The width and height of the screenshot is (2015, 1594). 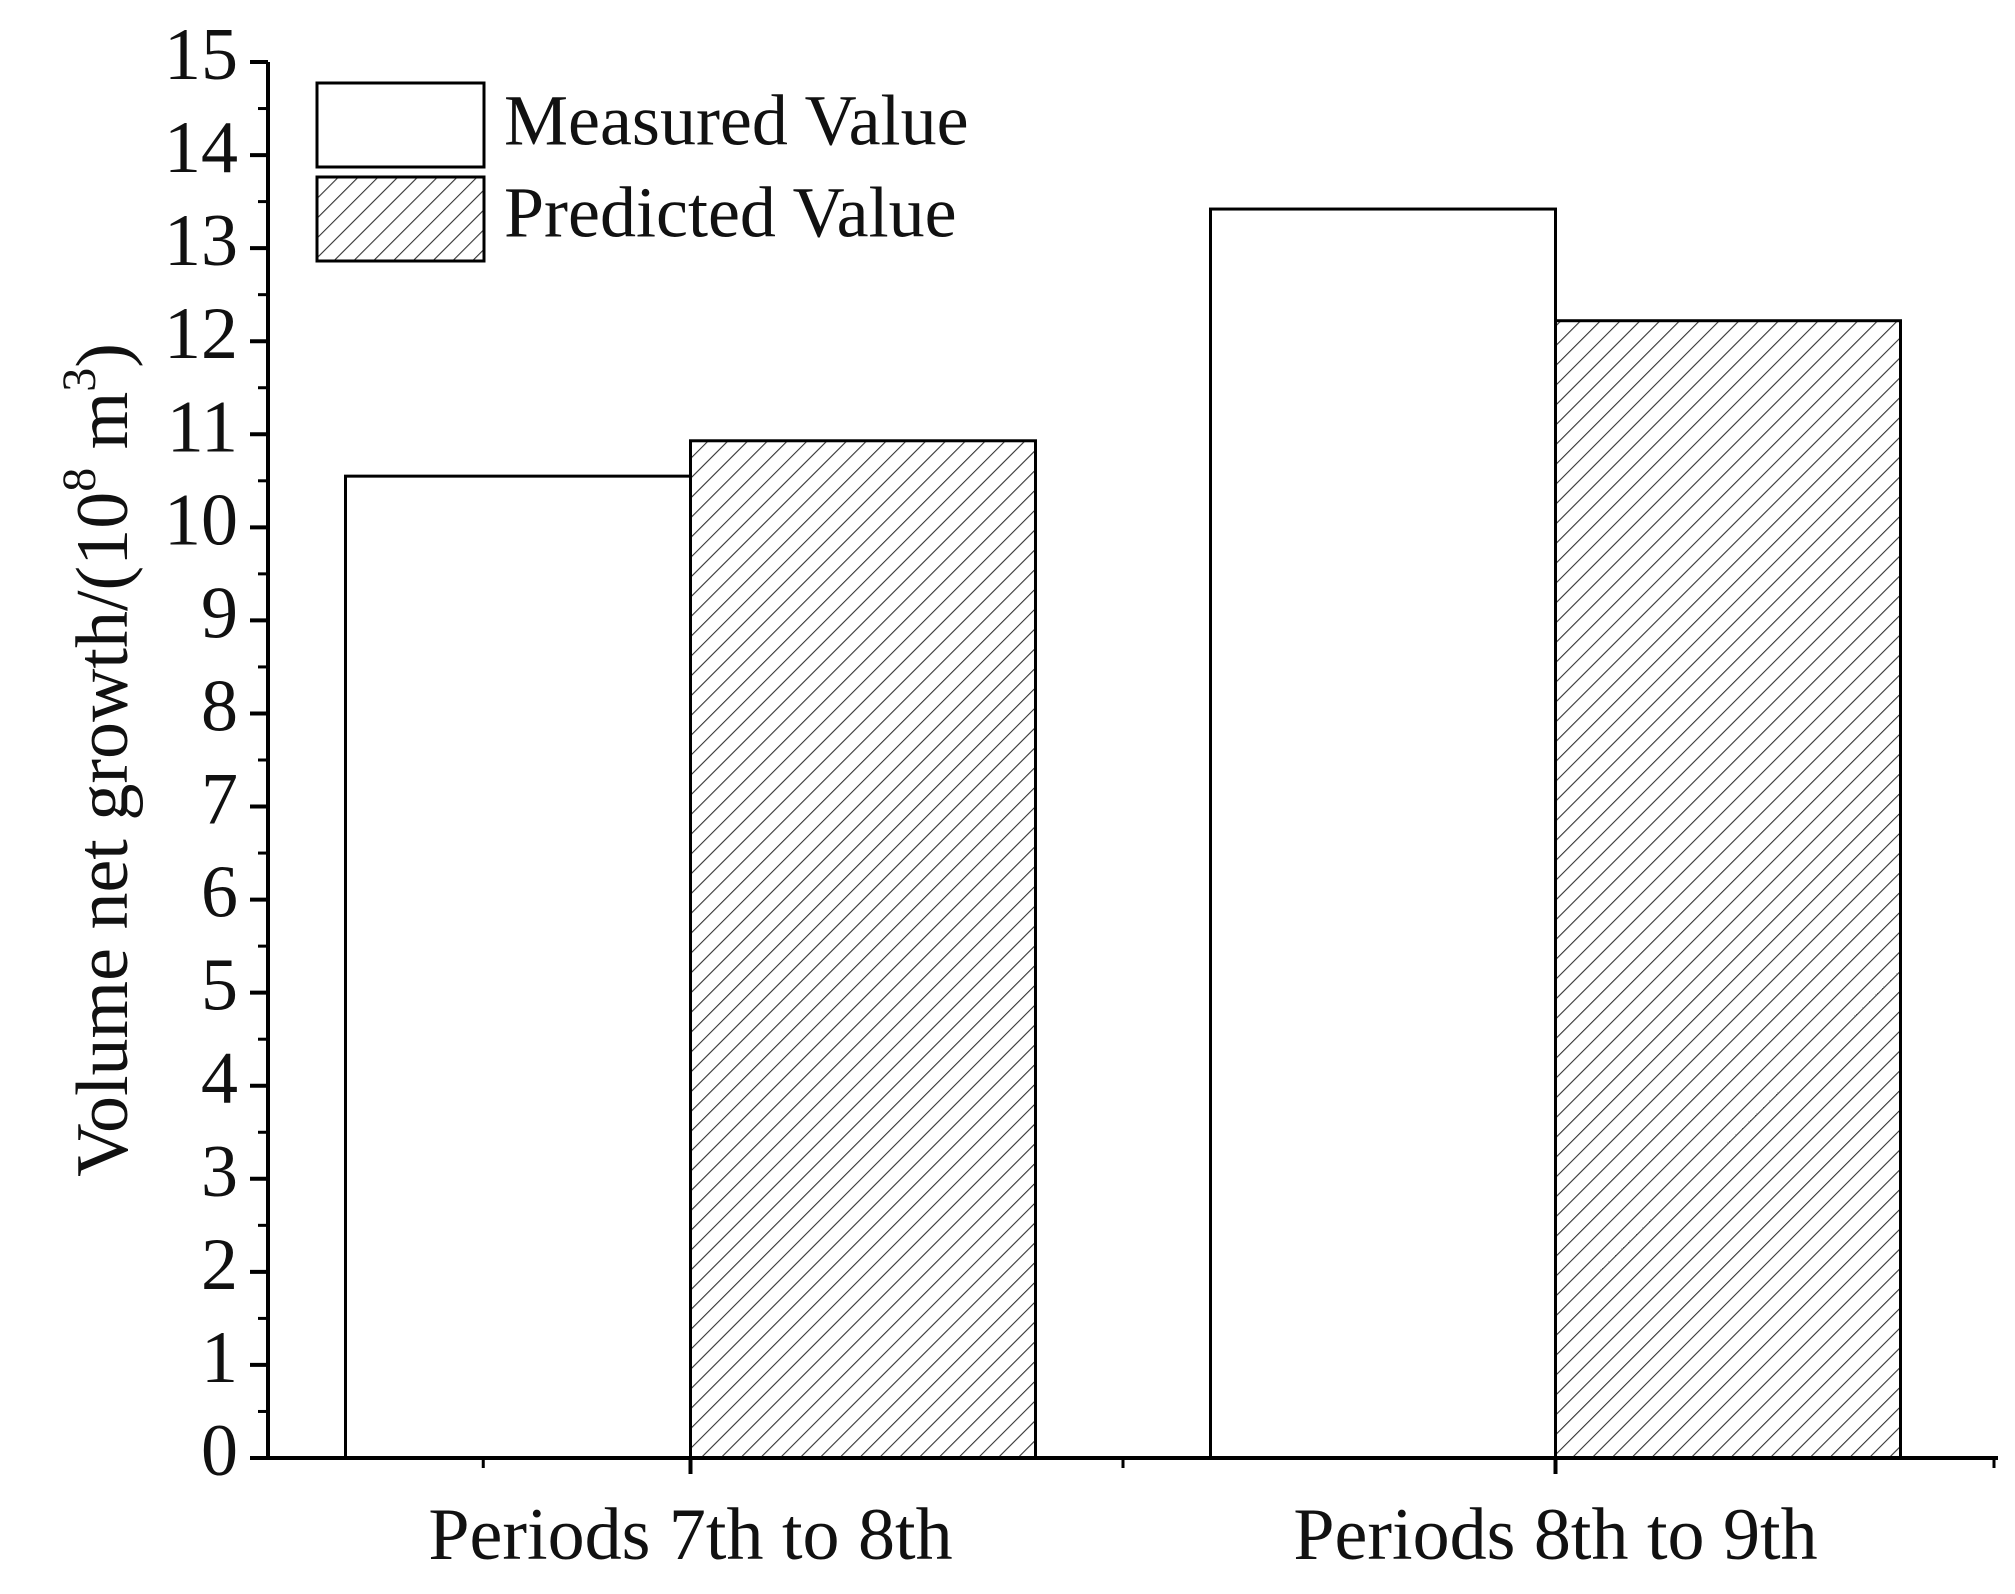 What do you see at coordinates (103, 834) in the screenshot?
I see `y-axis-label-main: Volume net growth/(10` at bounding box center [103, 834].